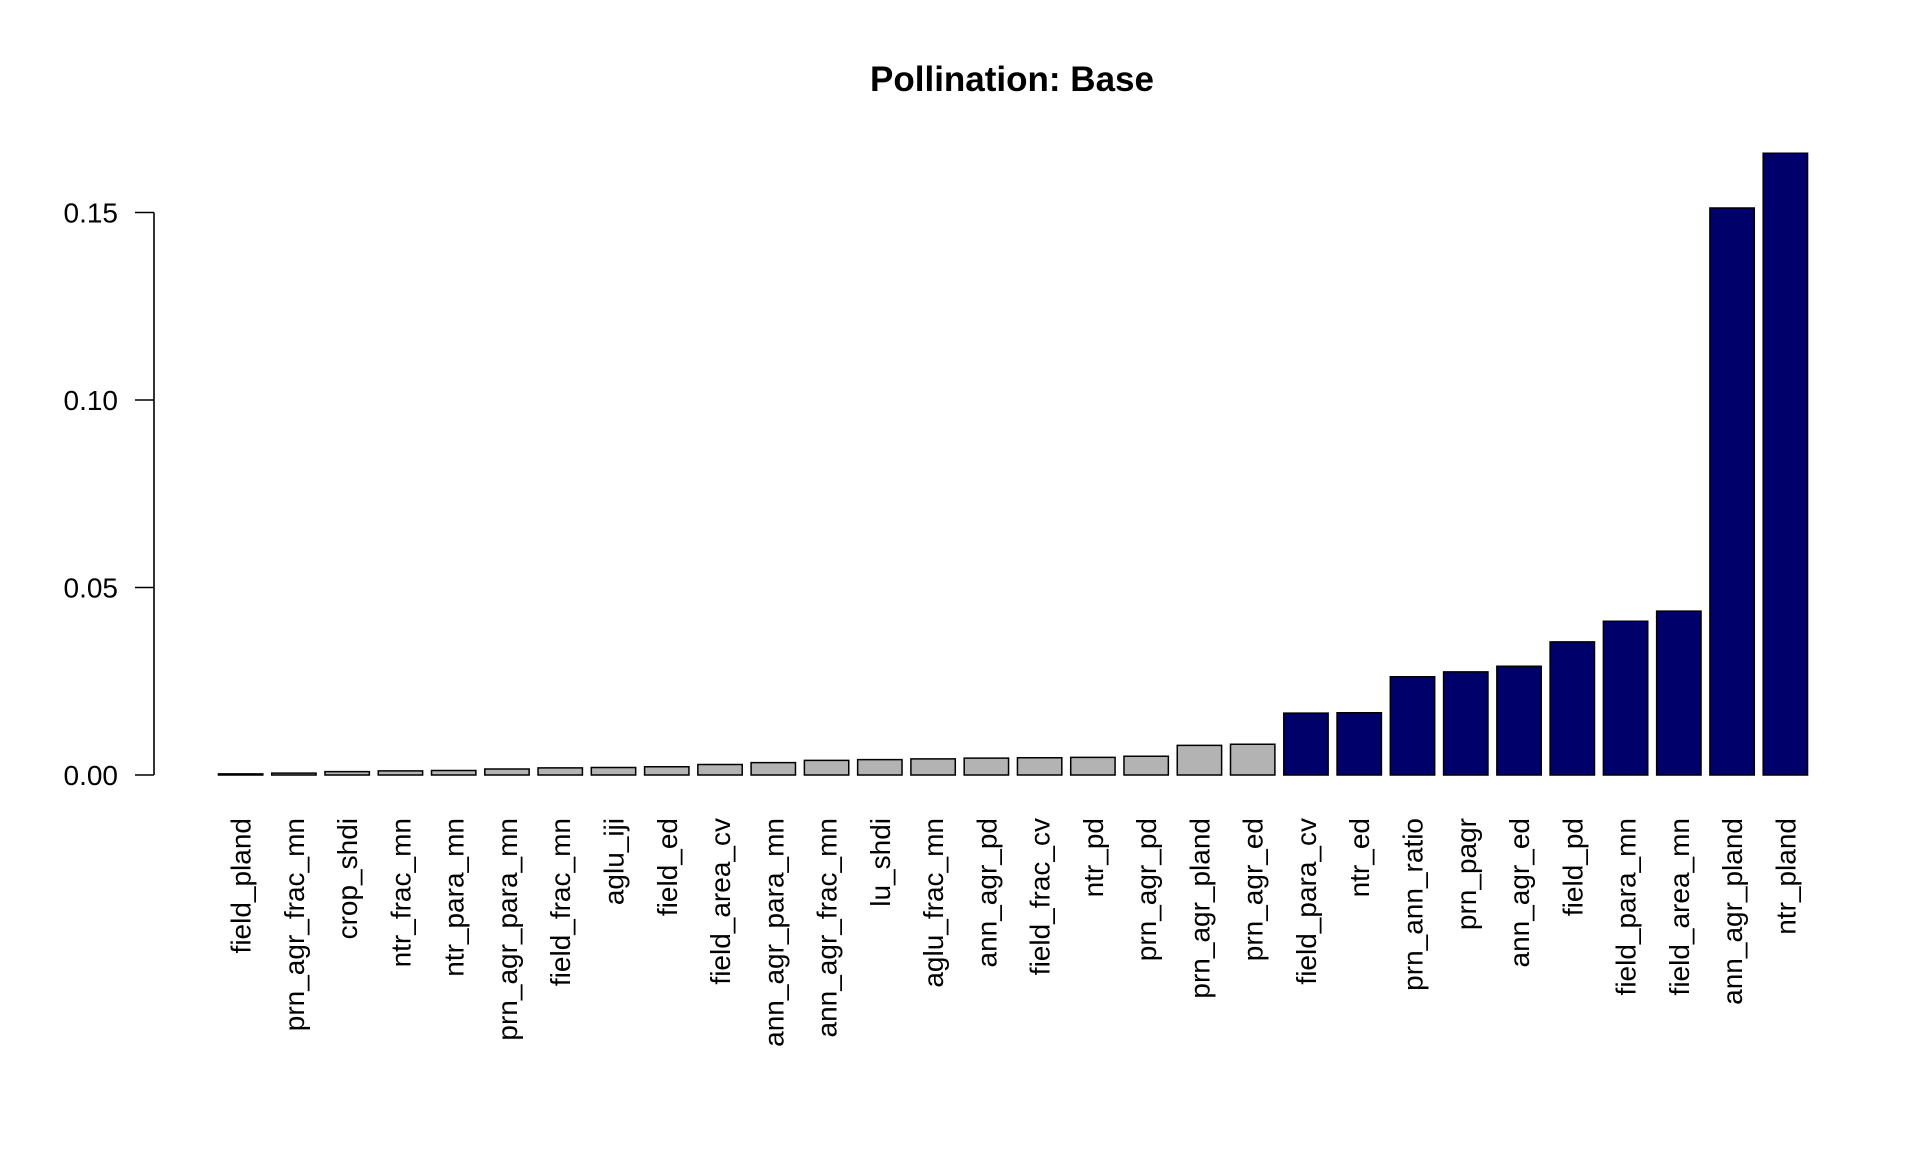 The image size is (1920, 1152). Describe the element at coordinates (1413, 904) in the screenshot. I see `x-tick-label: prn_ann_ratio` at that location.